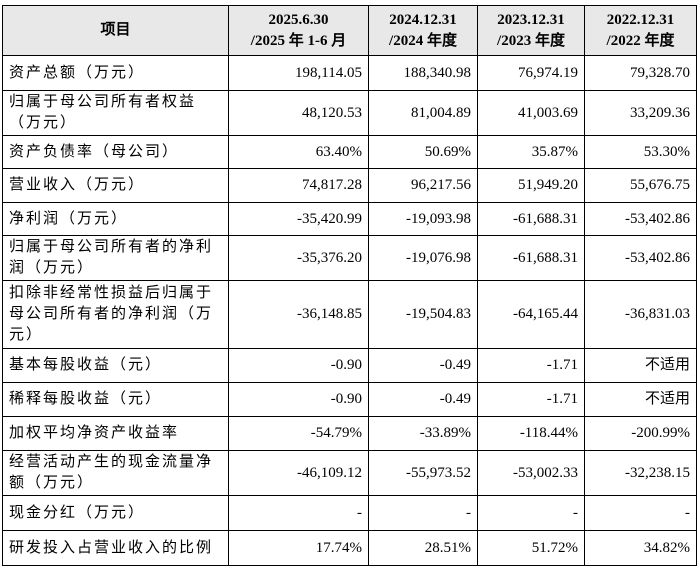 The width and height of the screenshot is (700, 570). I want to click on cell-value: -19,076.98, so click(423, 258).